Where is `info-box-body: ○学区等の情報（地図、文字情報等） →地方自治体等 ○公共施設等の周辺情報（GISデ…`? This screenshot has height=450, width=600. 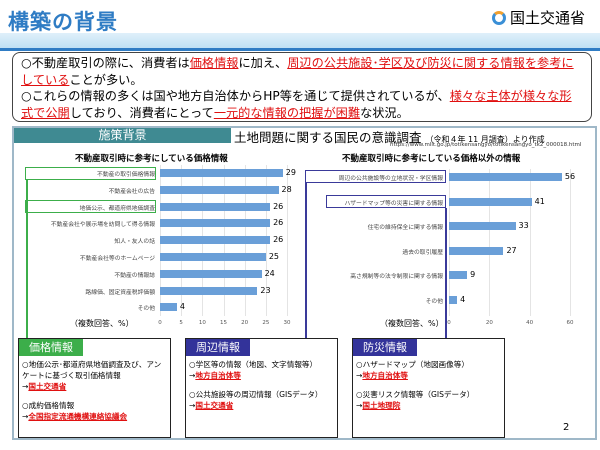
info-box-body: ○学区等の情報（地図、文字情報等） →地方自治体等 ○公共施設等の周辺情報（GISデ… is located at coordinates (261, 385).